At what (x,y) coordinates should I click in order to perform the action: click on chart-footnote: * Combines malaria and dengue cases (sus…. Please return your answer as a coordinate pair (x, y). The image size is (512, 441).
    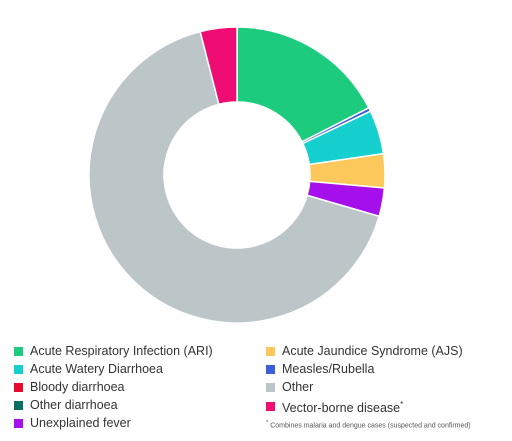
    Looking at the image, I should click on (368, 424).